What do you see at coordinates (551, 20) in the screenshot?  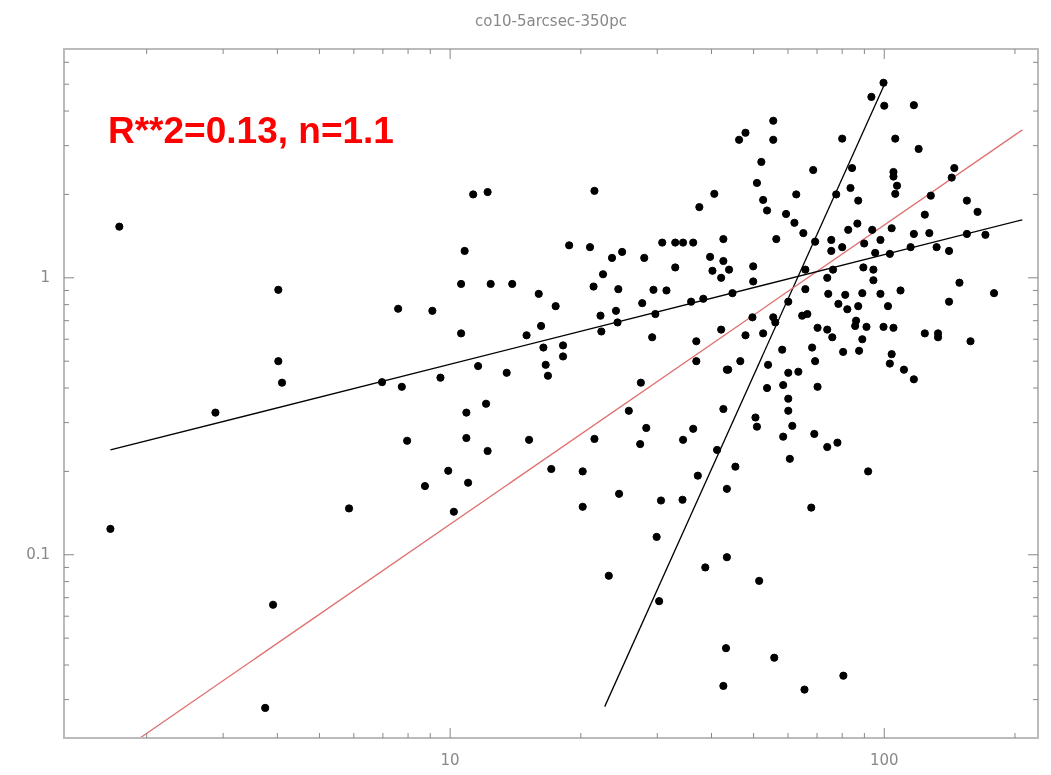 I see `chart-title: co10-5arcsec-350pc` at bounding box center [551, 20].